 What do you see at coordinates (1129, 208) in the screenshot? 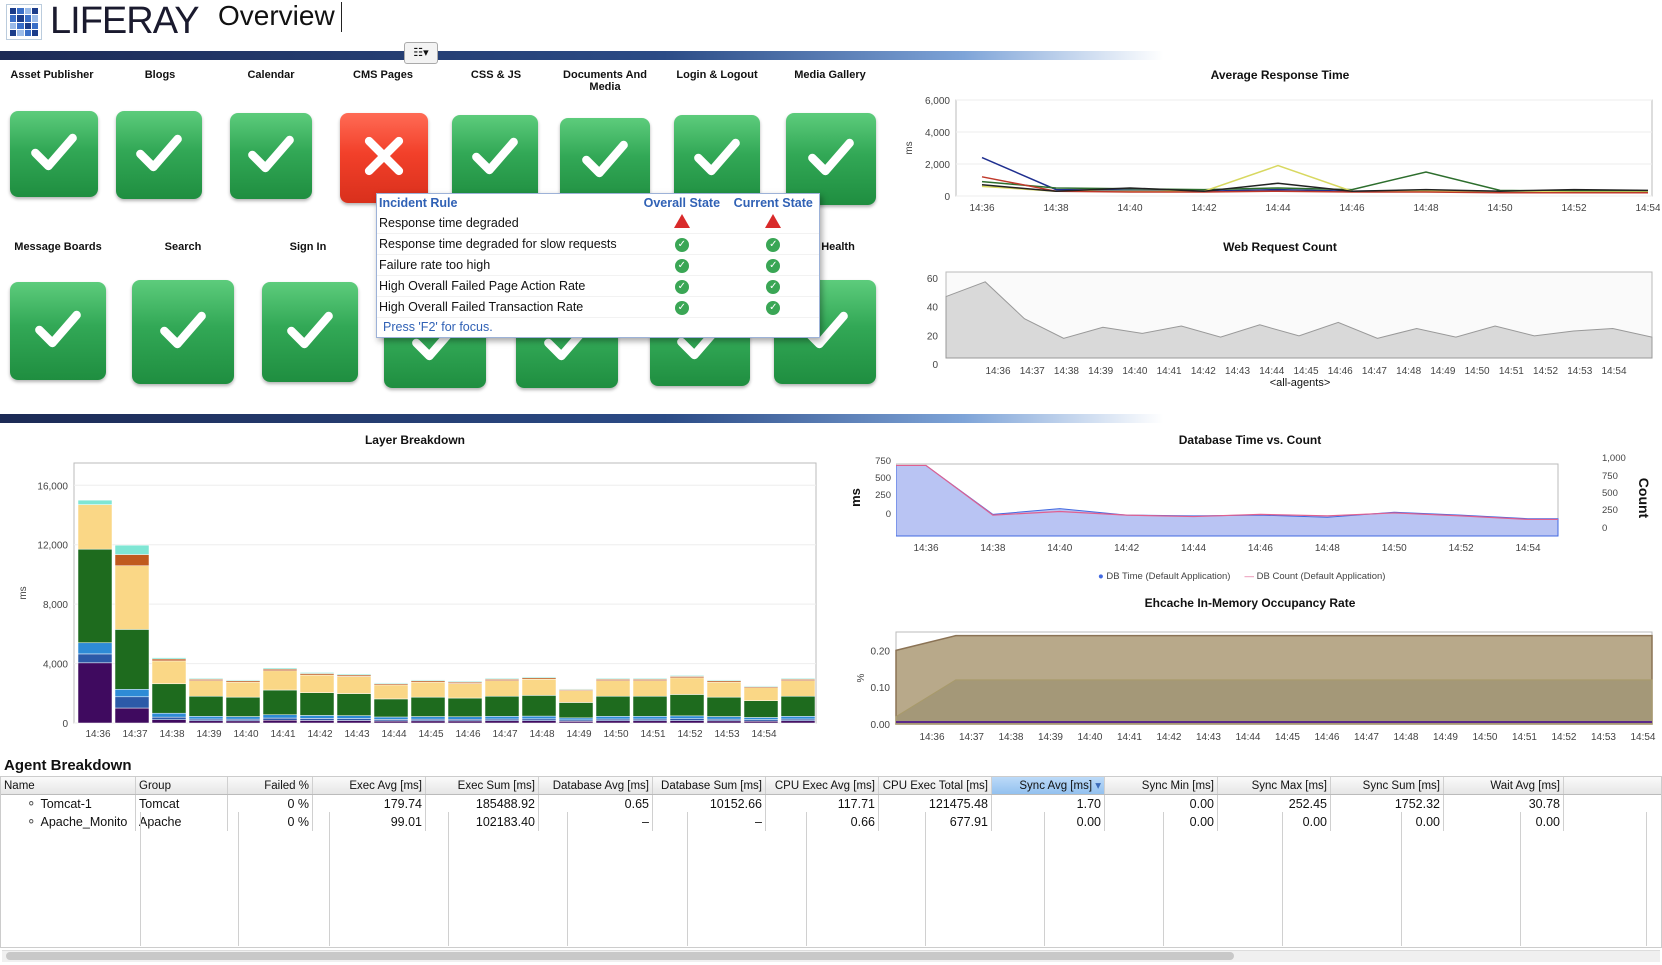
I see `x-tick-label: 14:40` at bounding box center [1129, 208].